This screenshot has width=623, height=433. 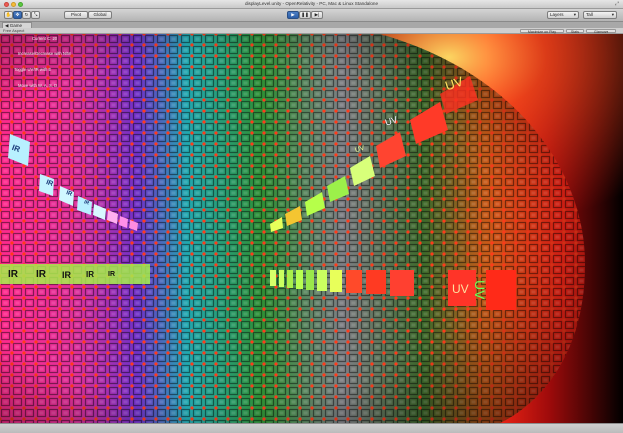 What do you see at coordinates (311, 428) in the screenshot?
I see `status-bar` at bounding box center [311, 428].